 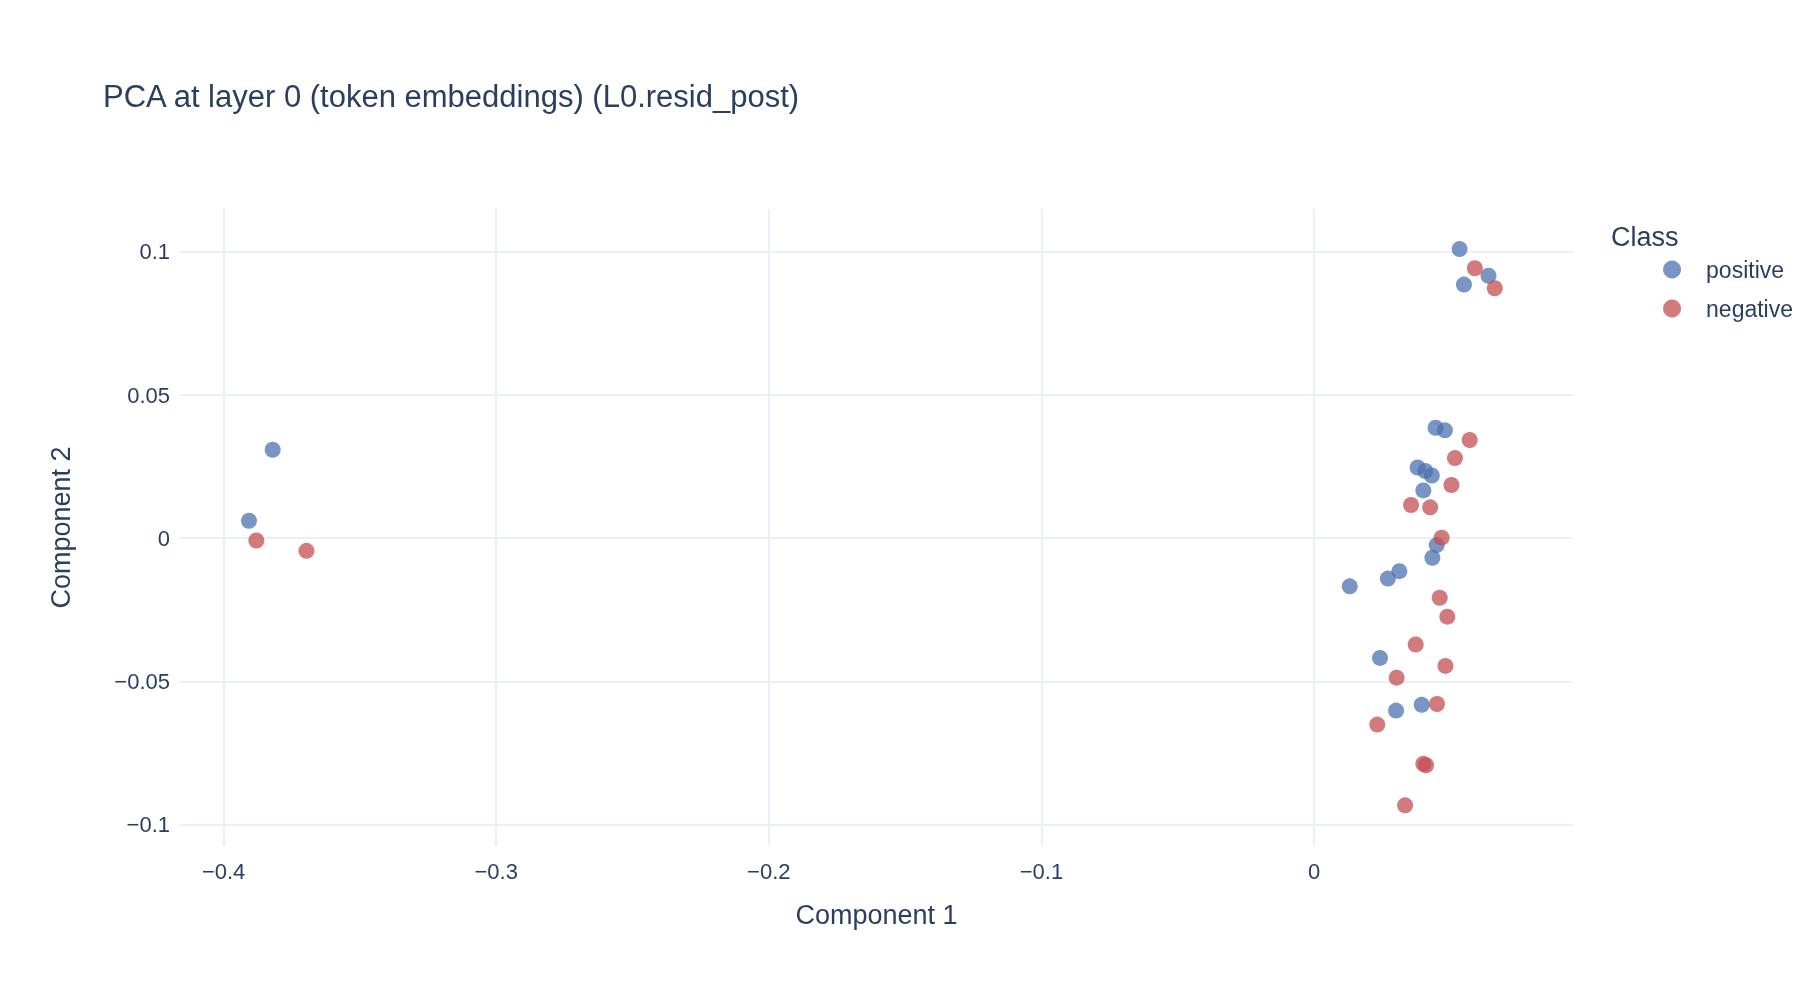 I want to click on x-tick-label: −0.2, so click(x=769, y=871).